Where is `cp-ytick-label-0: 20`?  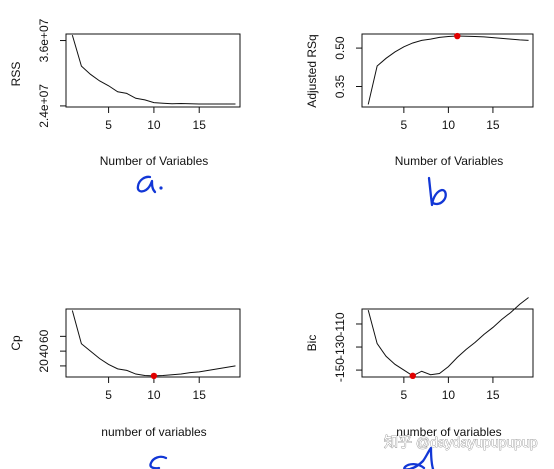 cp-ytick-label-0: 20 is located at coordinates (44, 366).